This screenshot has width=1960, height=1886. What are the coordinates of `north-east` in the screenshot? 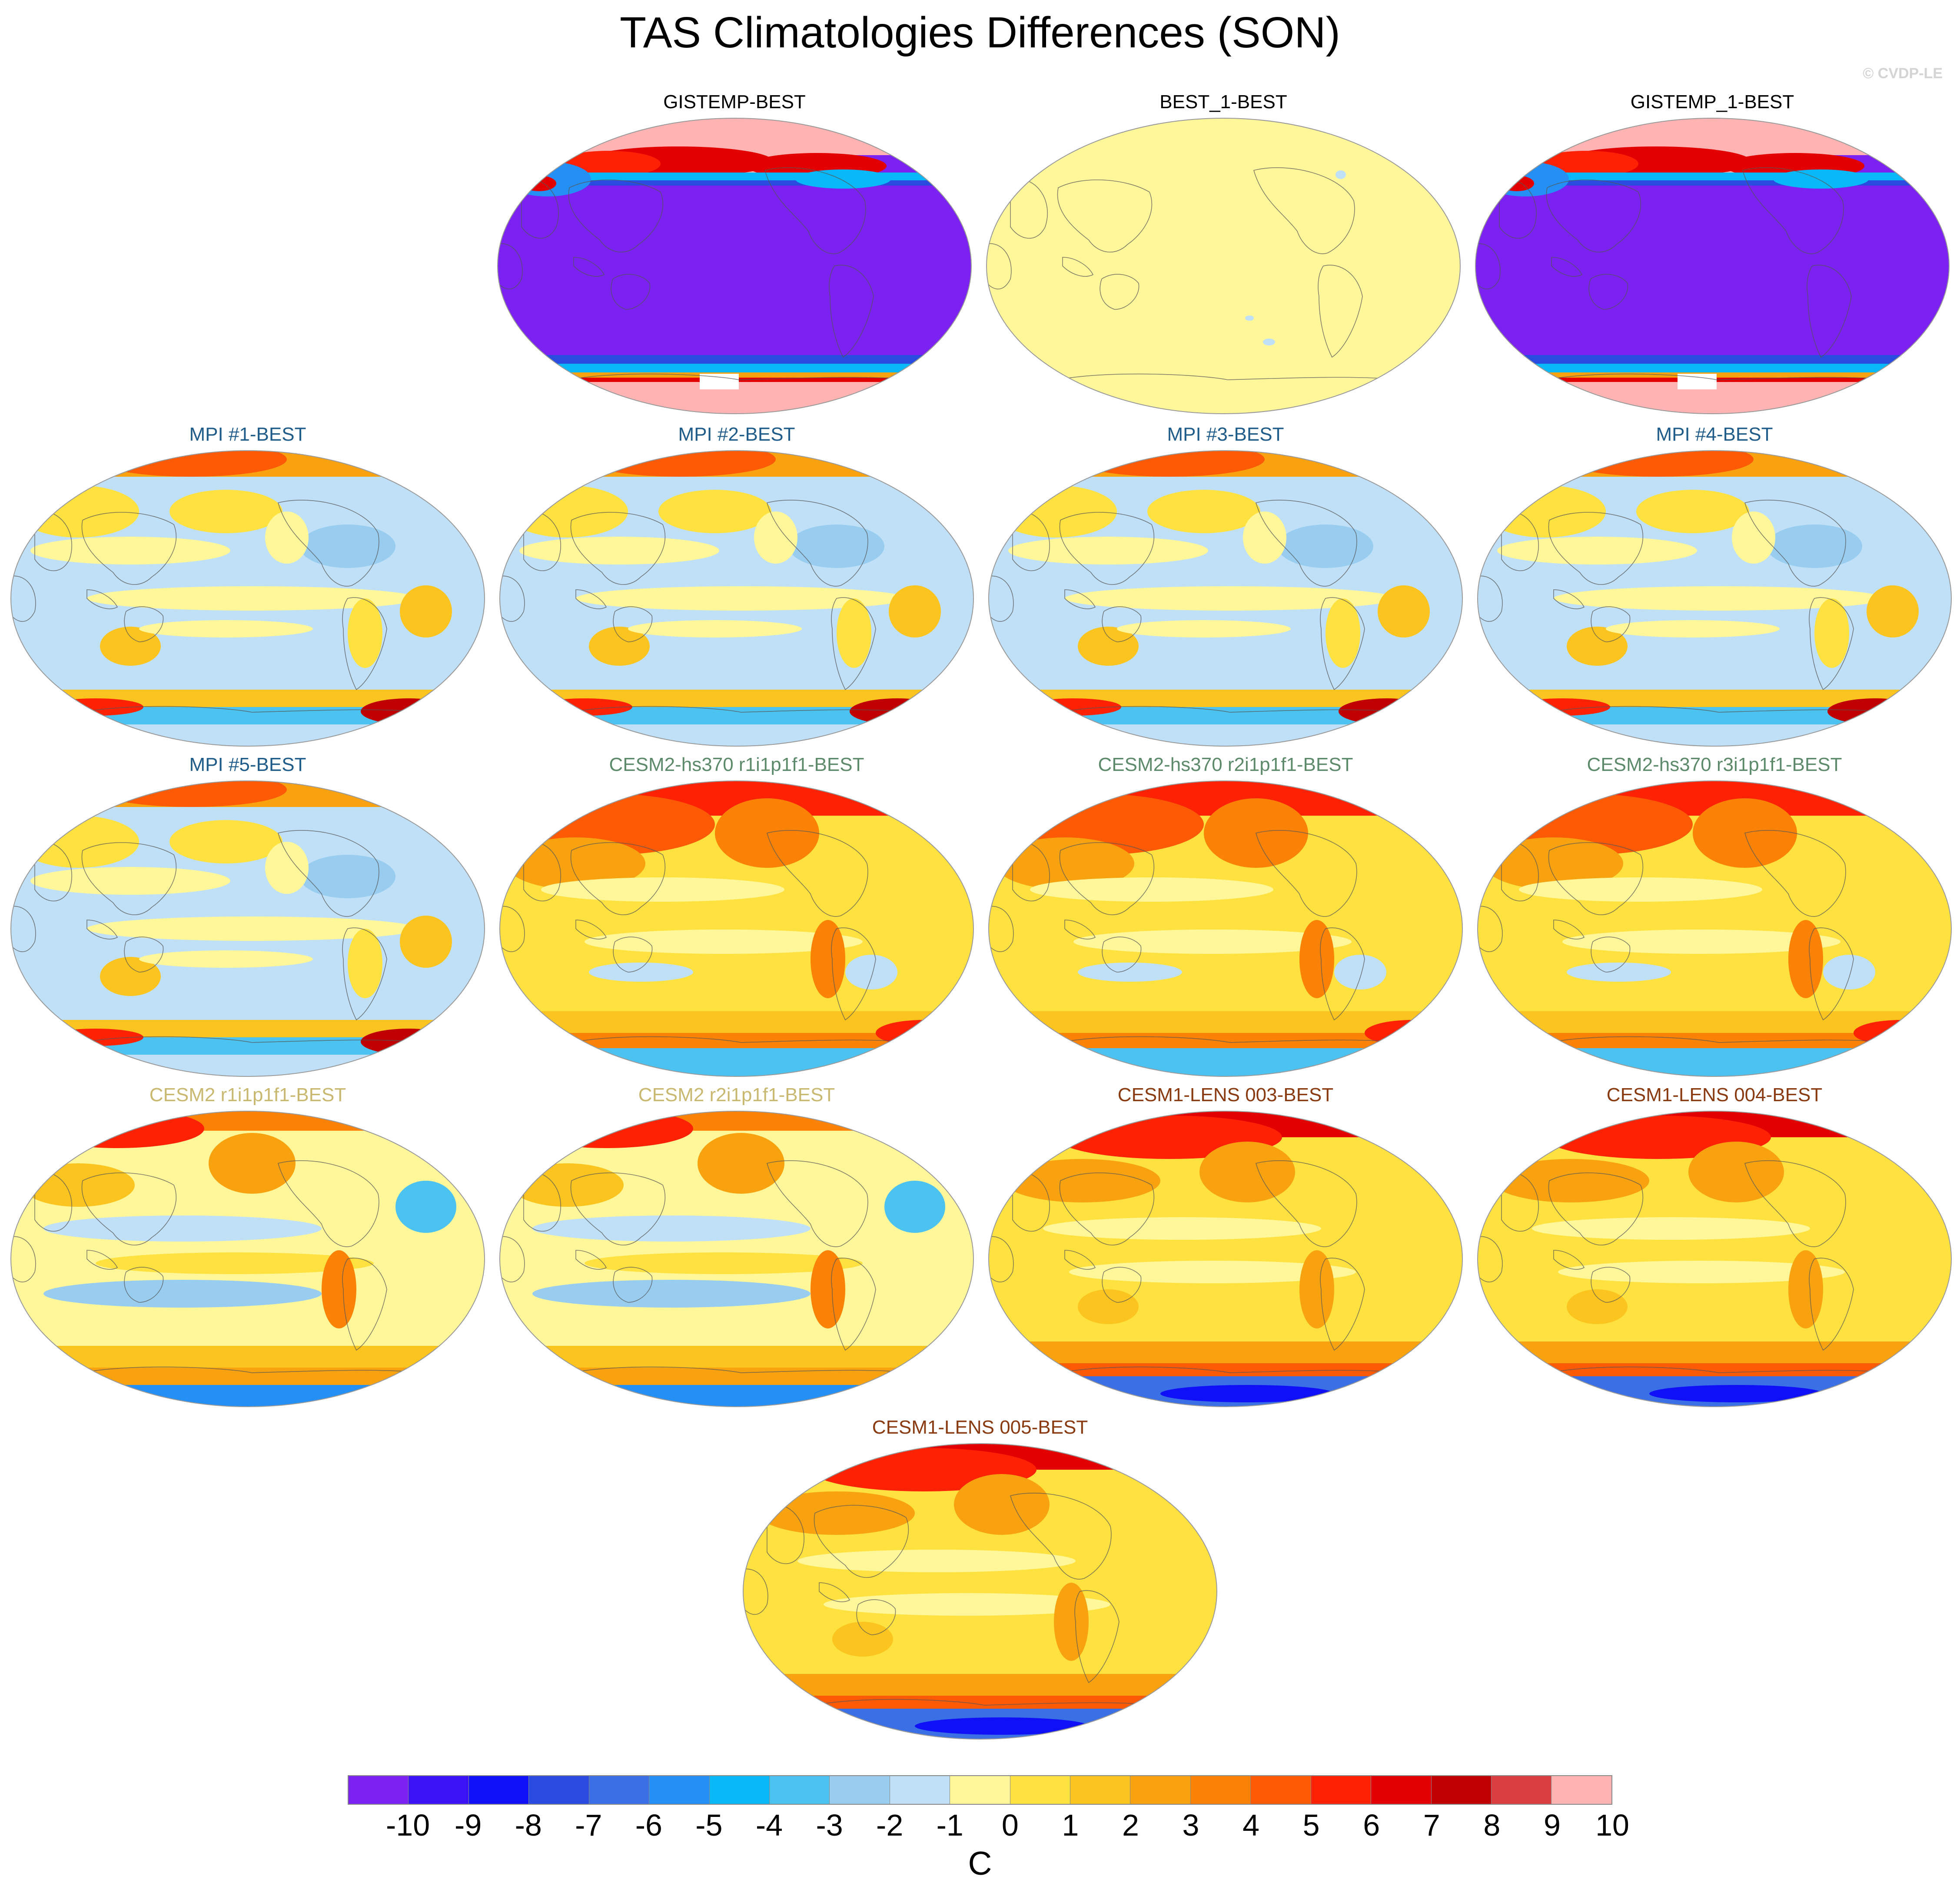 It's located at (843, 179).